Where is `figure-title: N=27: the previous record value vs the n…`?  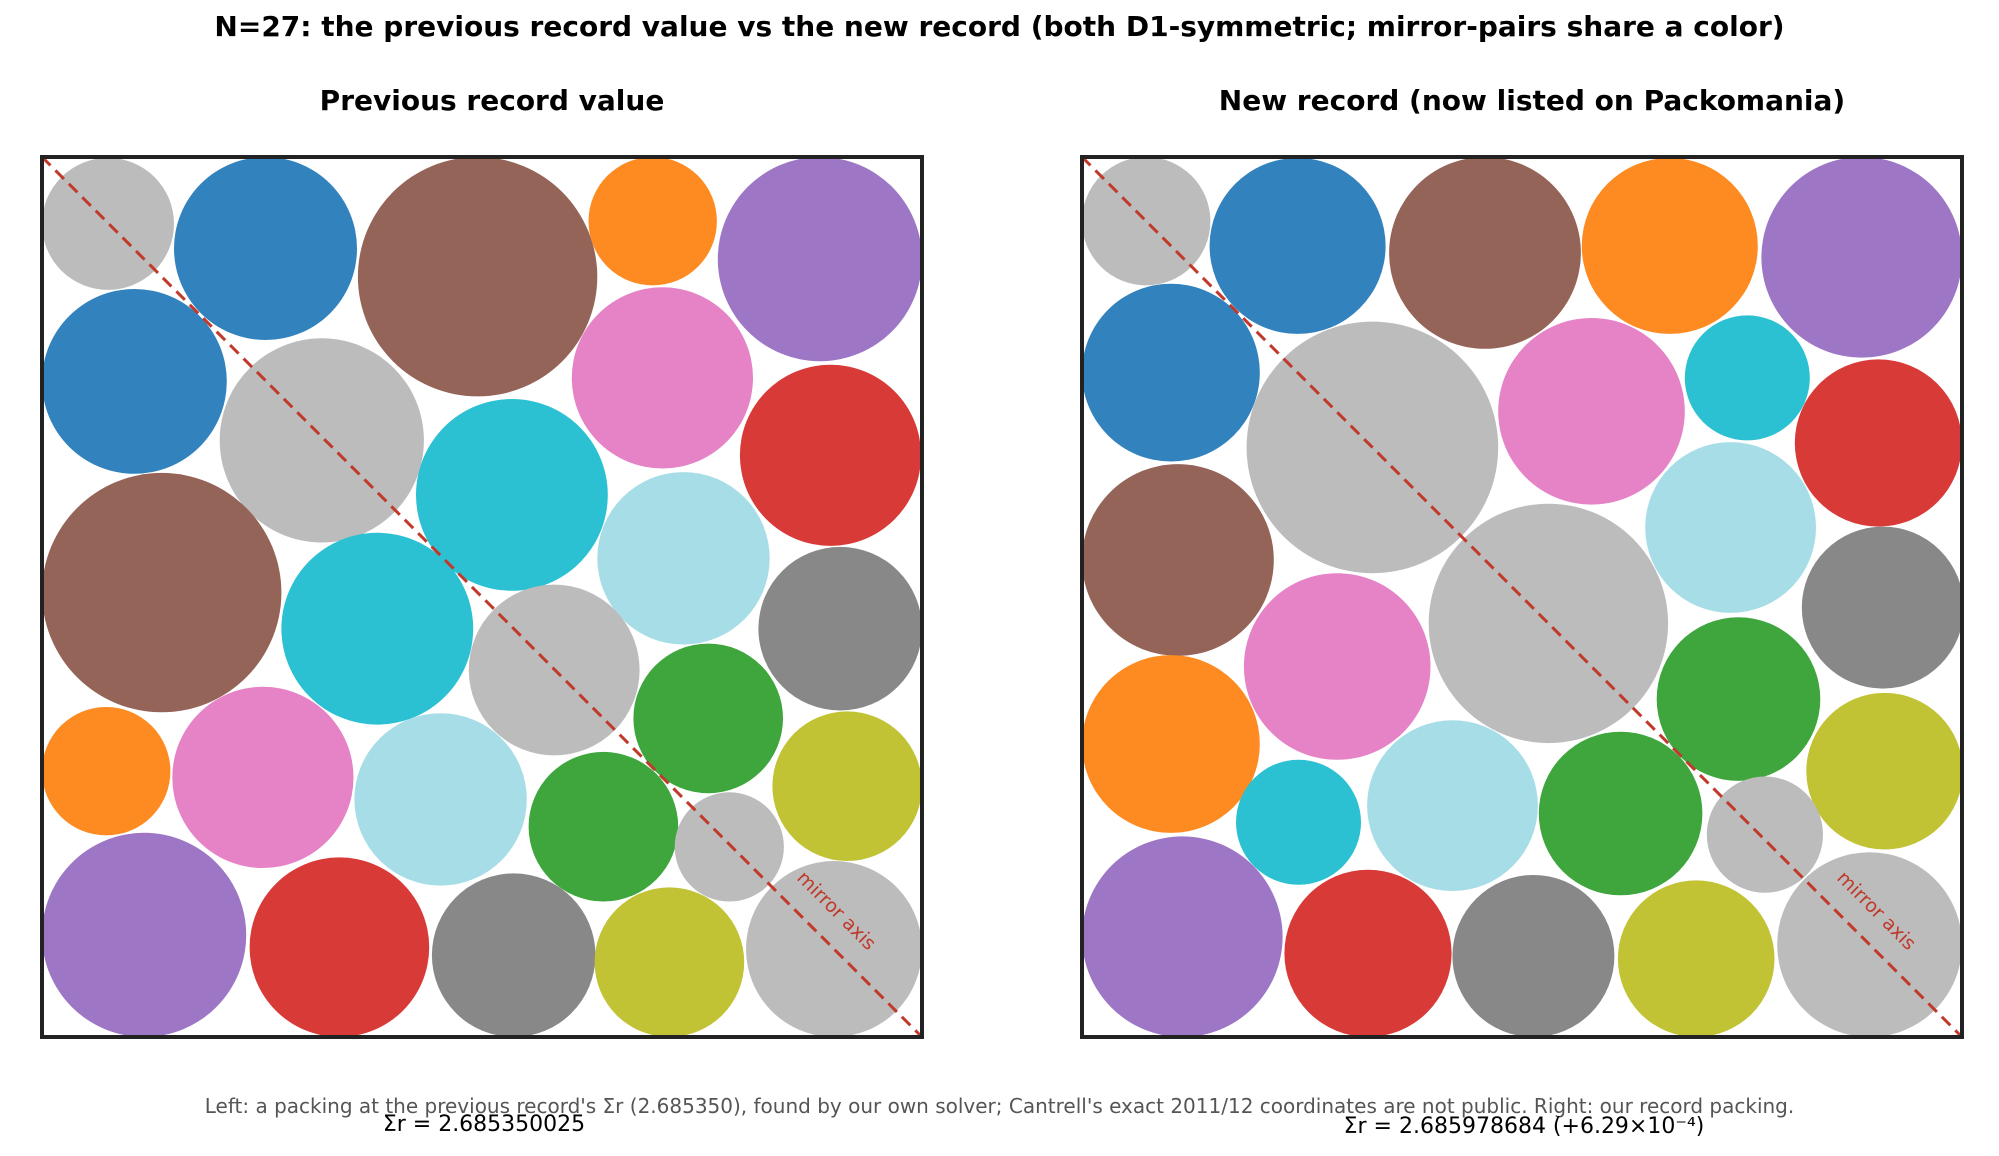 figure-title: N=27: the previous record value vs the n… is located at coordinates (999, 26).